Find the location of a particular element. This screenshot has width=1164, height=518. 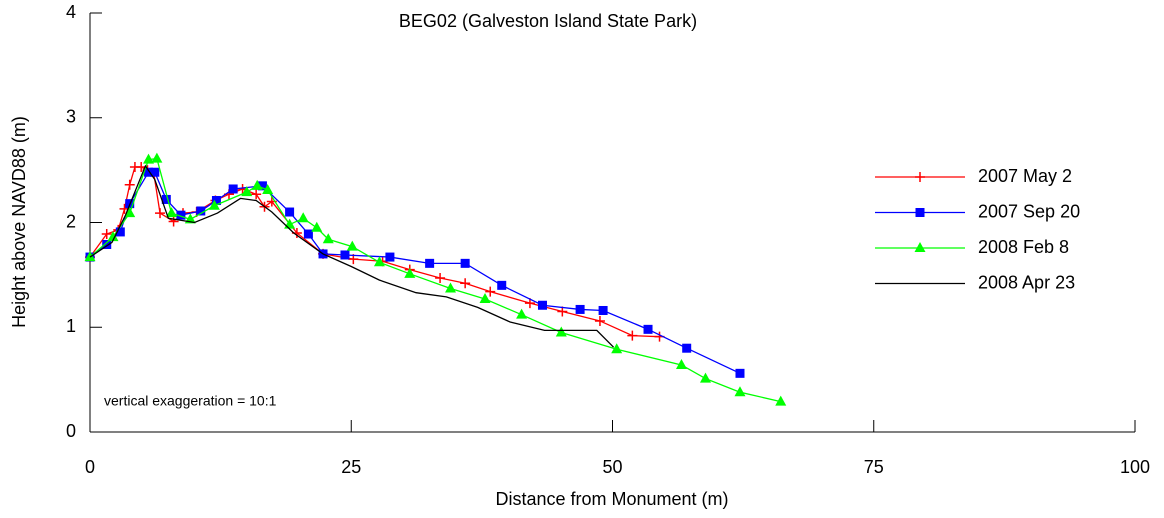

legend-label: 2007 Sep 20 is located at coordinates (1029, 211).